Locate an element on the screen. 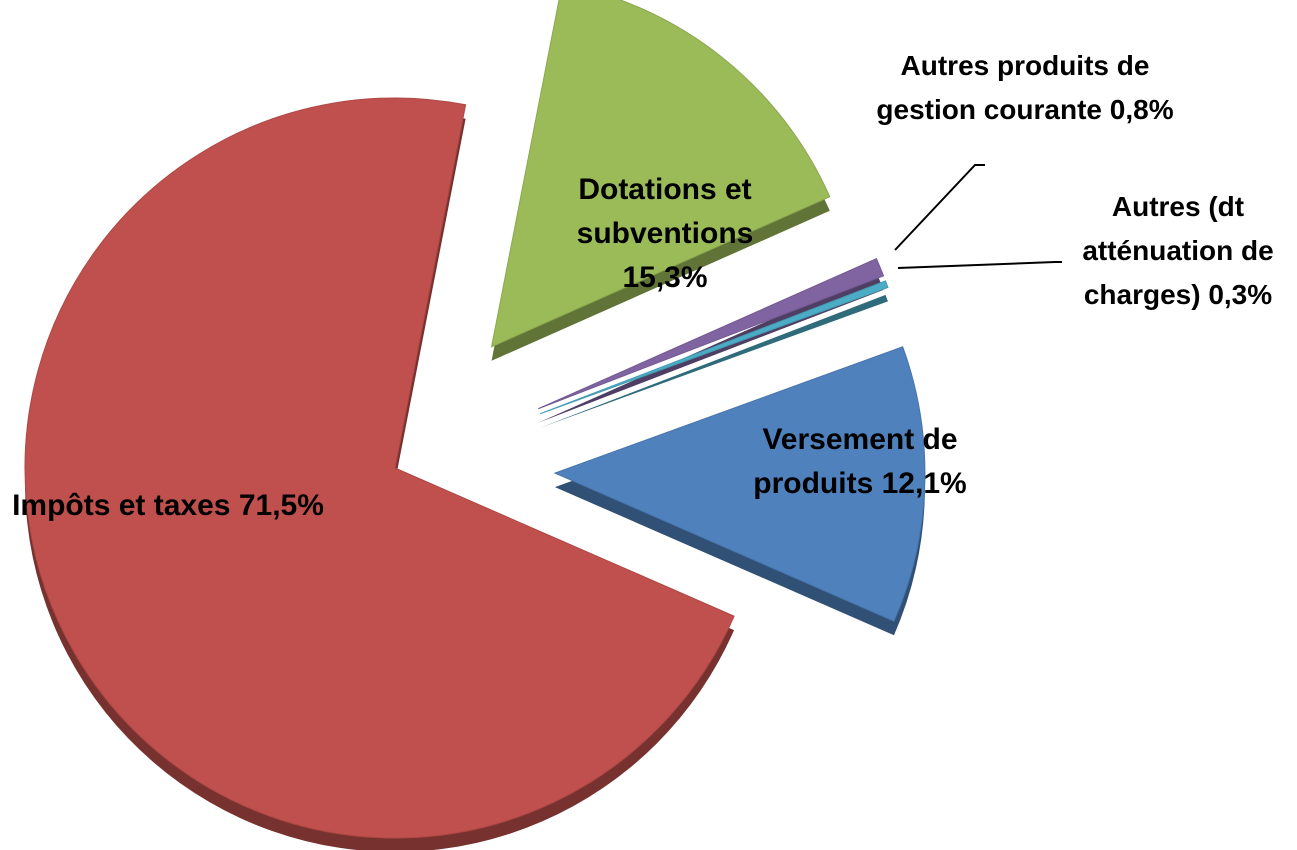  slice-label: Impôts et taxes 71,5% is located at coordinates (168, 506).